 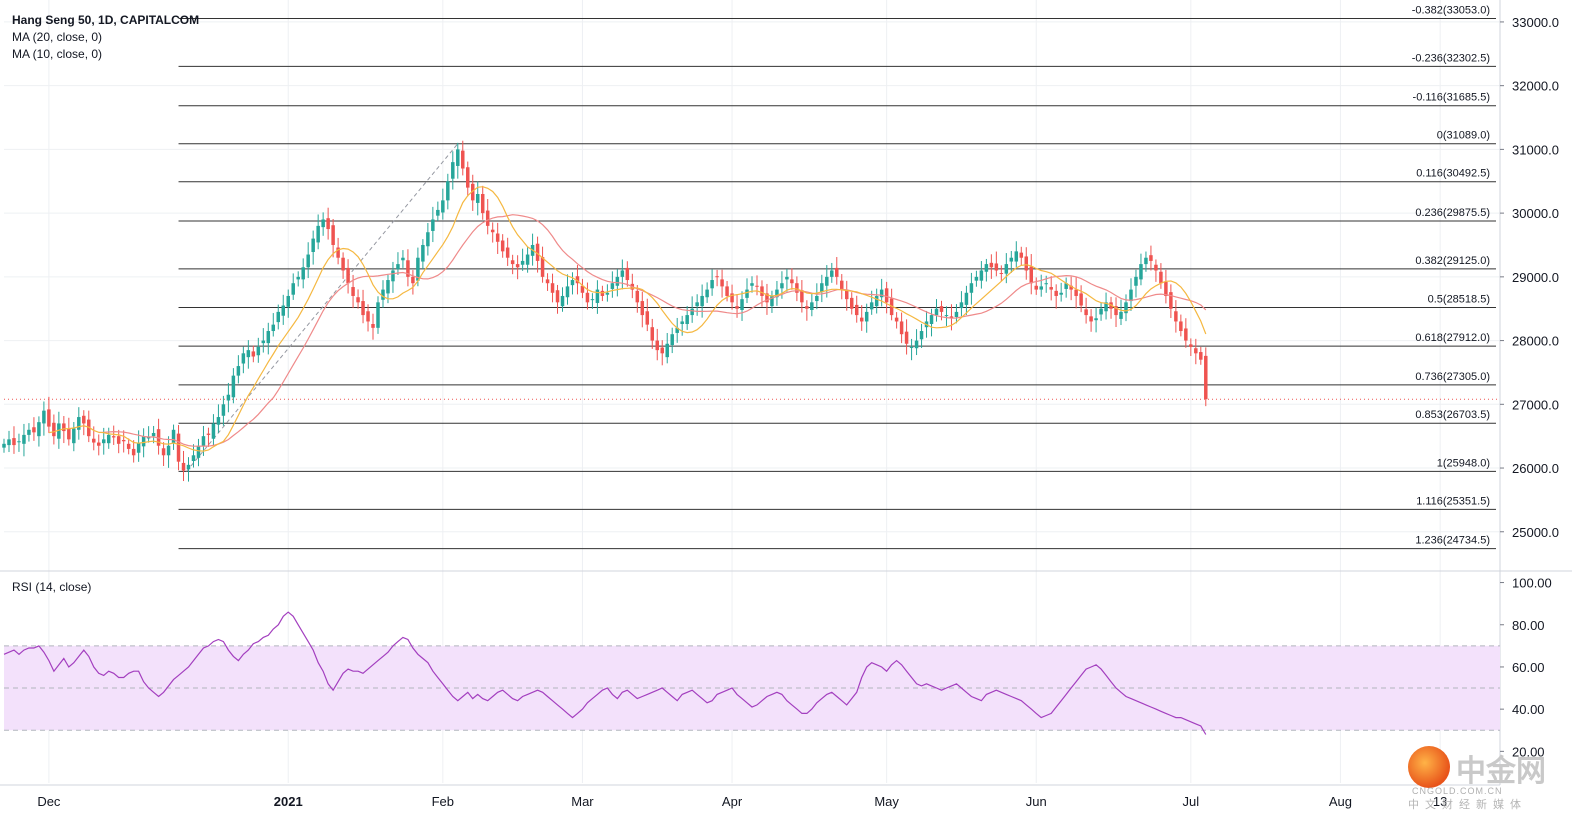 I want to click on price-tick-label-6: 27000.0, so click(x=1535, y=404).